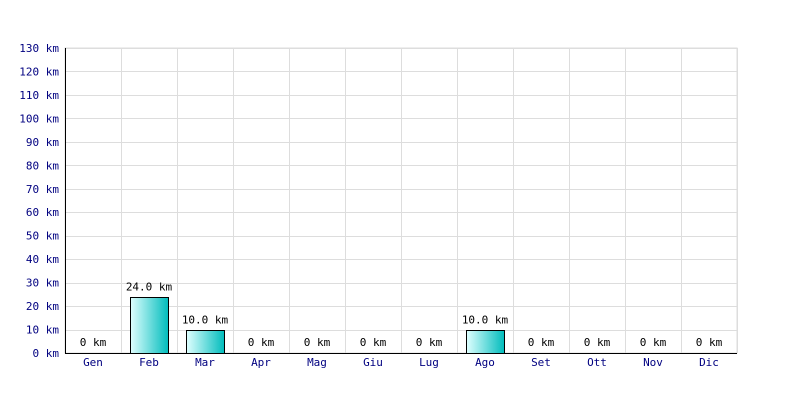 The height and width of the screenshot is (400, 800). I want to click on y-tick-label: 40 km, so click(42, 259).